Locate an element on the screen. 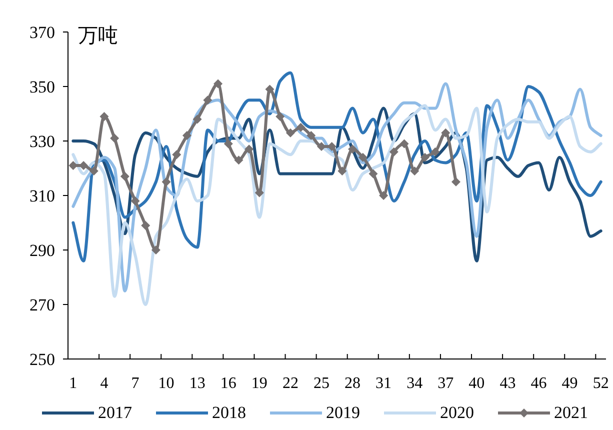 The image size is (613, 430). legend-label: 2021 is located at coordinates (571, 412).